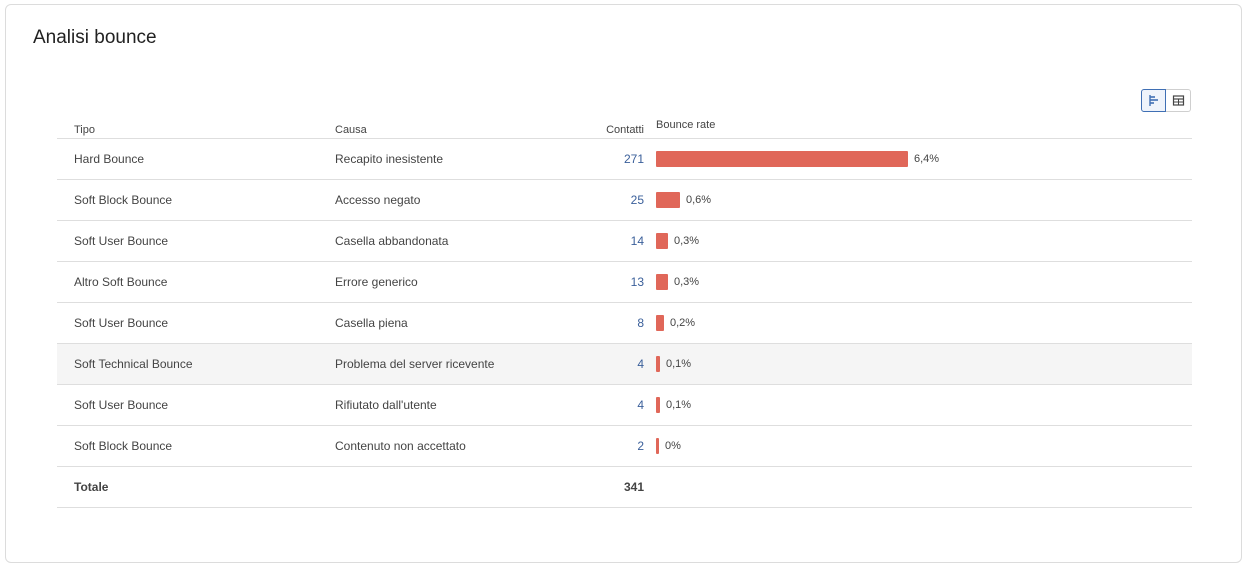  I want to click on row-bounce-rate: 6,4%, so click(797, 159).